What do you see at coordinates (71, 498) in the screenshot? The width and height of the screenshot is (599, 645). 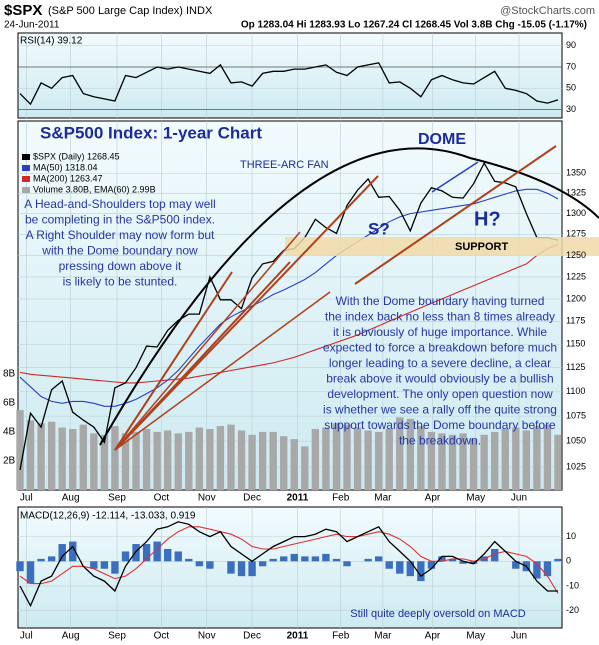 I see `x-tick-label: Aug` at bounding box center [71, 498].